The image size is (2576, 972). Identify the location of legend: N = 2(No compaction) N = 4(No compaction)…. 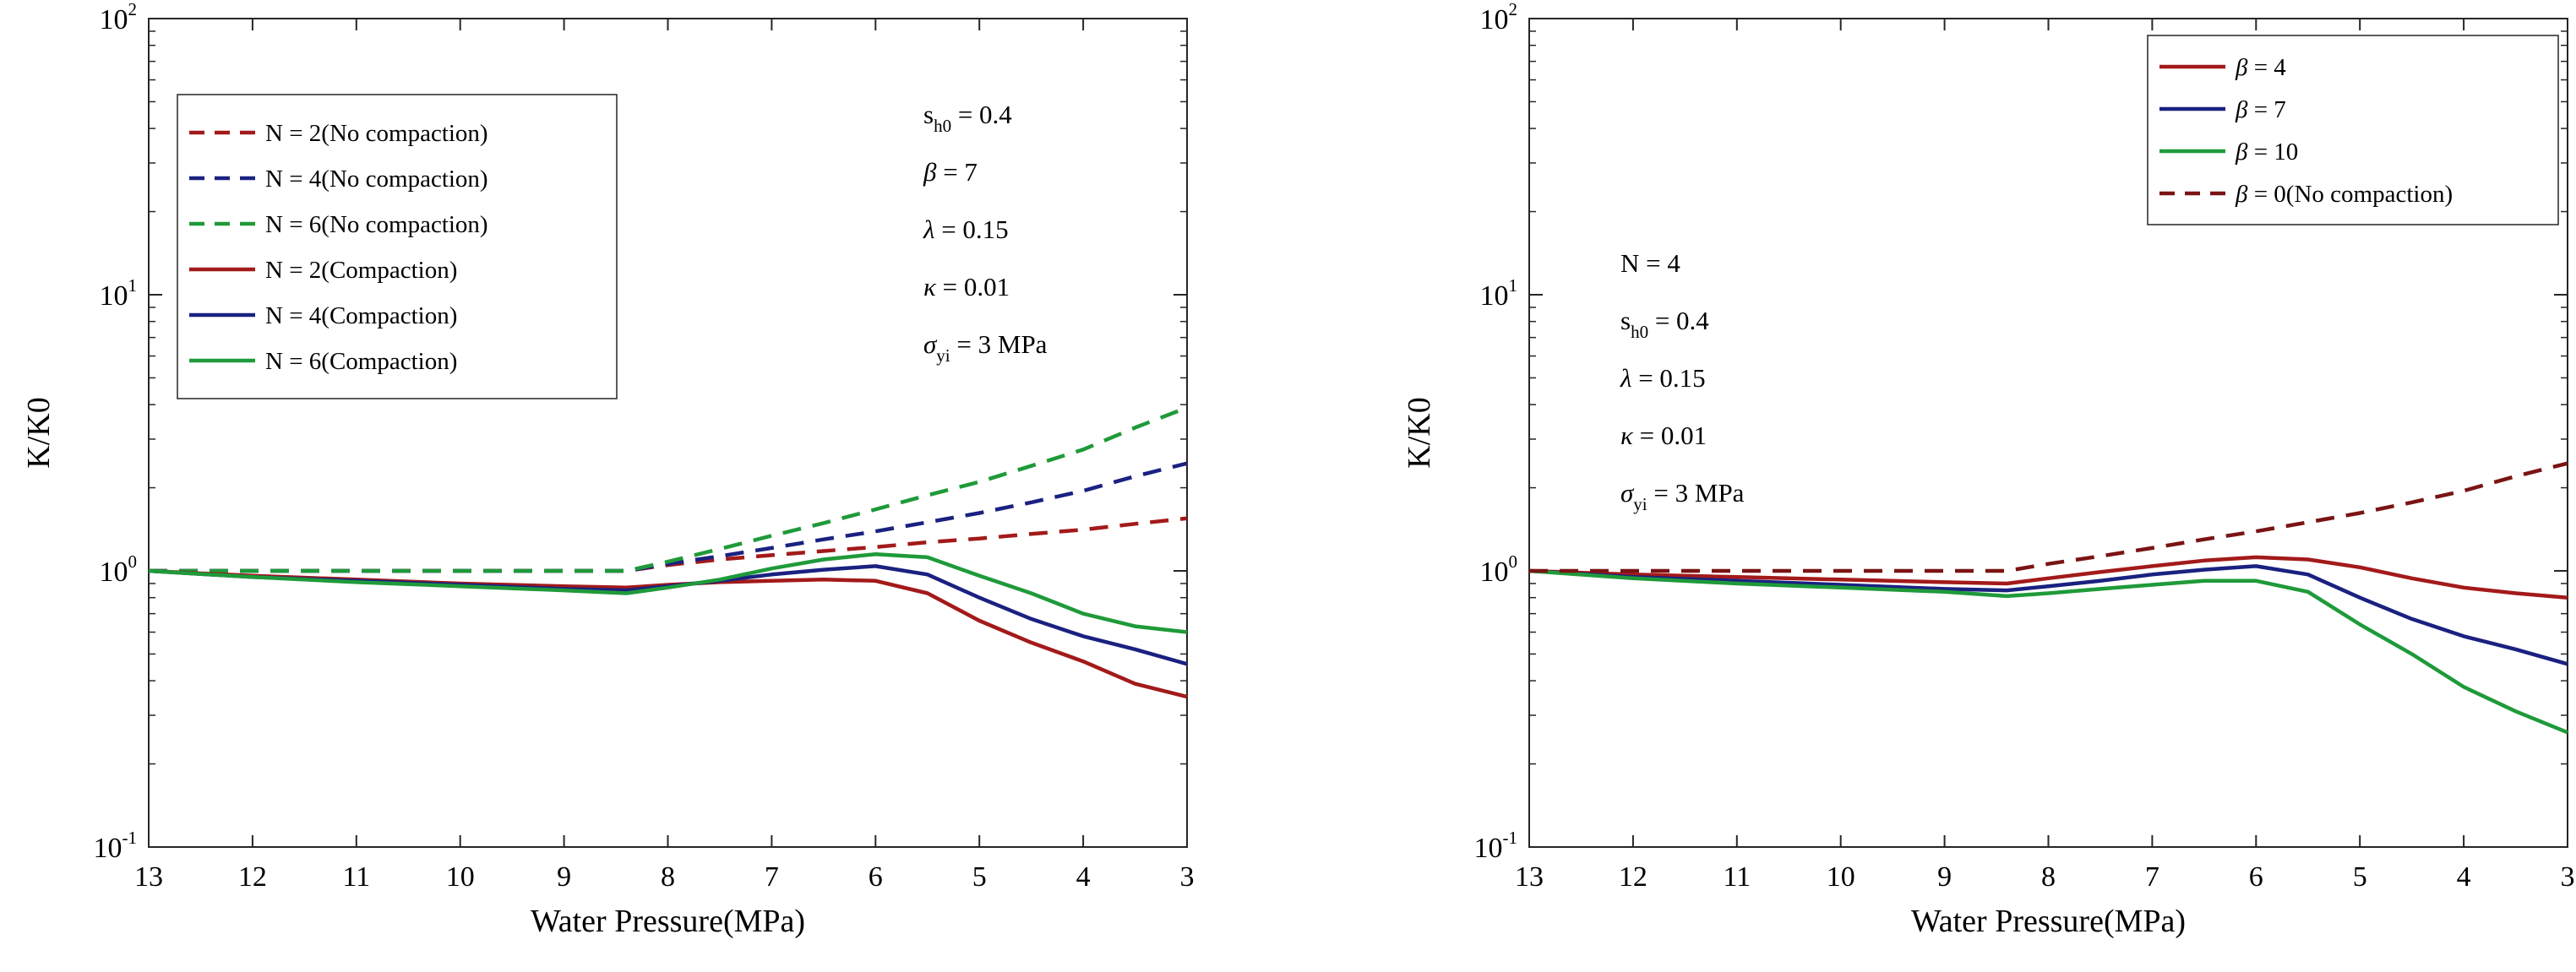
(397, 247).